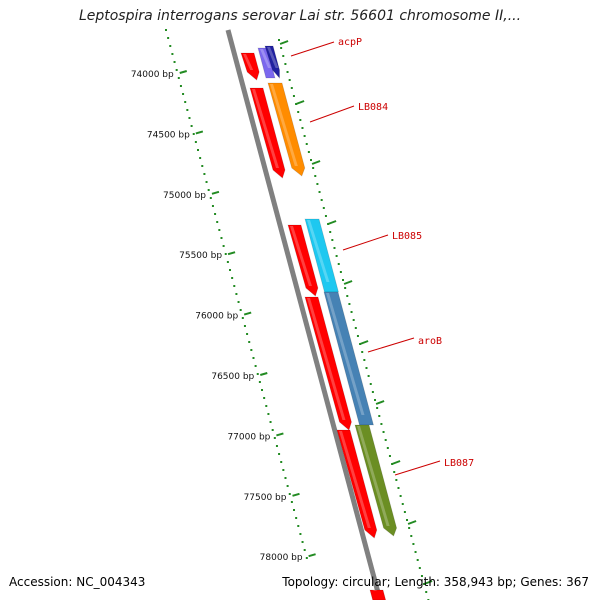  I want to click on gene-label: acpP, so click(350, 42).